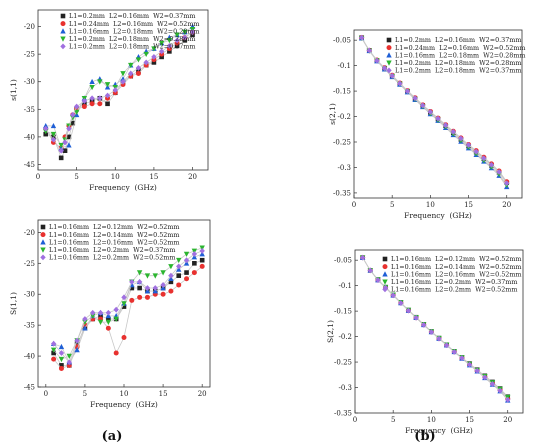 This screenshot has width=550, height=447. Describe the element at coordinates (346, 388) in the screenshot. I see `y-tick-label: -0.3` at that location.